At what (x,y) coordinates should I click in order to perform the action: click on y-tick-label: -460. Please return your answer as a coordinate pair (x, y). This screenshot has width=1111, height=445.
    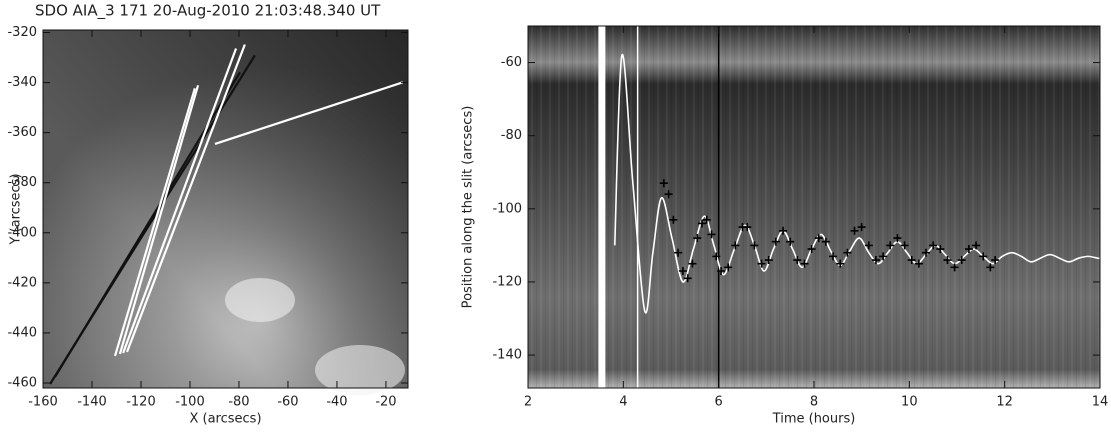
    Looking at the image, I should click on (22, 382).